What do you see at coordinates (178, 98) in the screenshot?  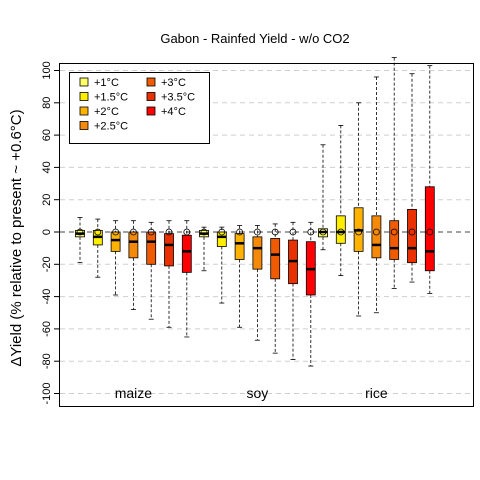 I see `legend-label: +3.5°C` at bounding box center [178, 98].